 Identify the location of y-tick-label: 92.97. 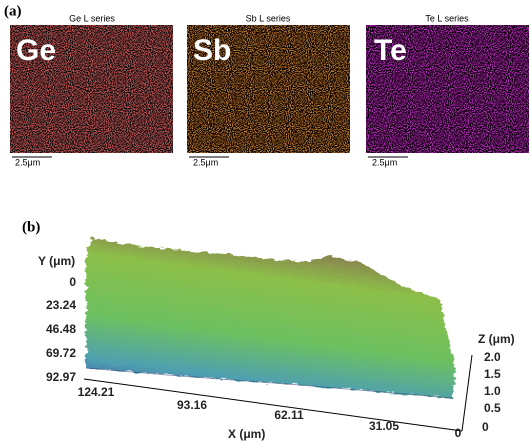
(61, 377).